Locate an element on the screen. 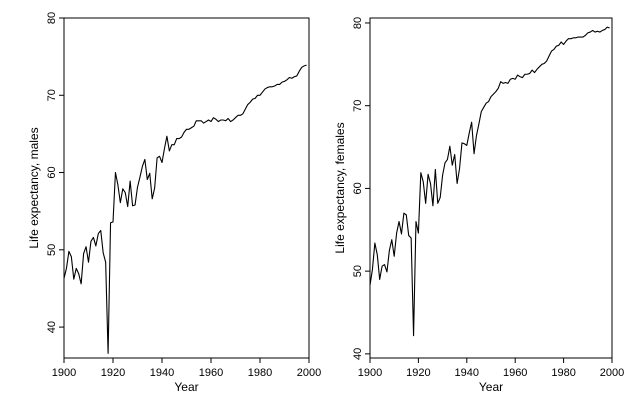 This screenshot has height=420, width=630. females-x-tick-label: 2000 is located at coordinates (612, 373).